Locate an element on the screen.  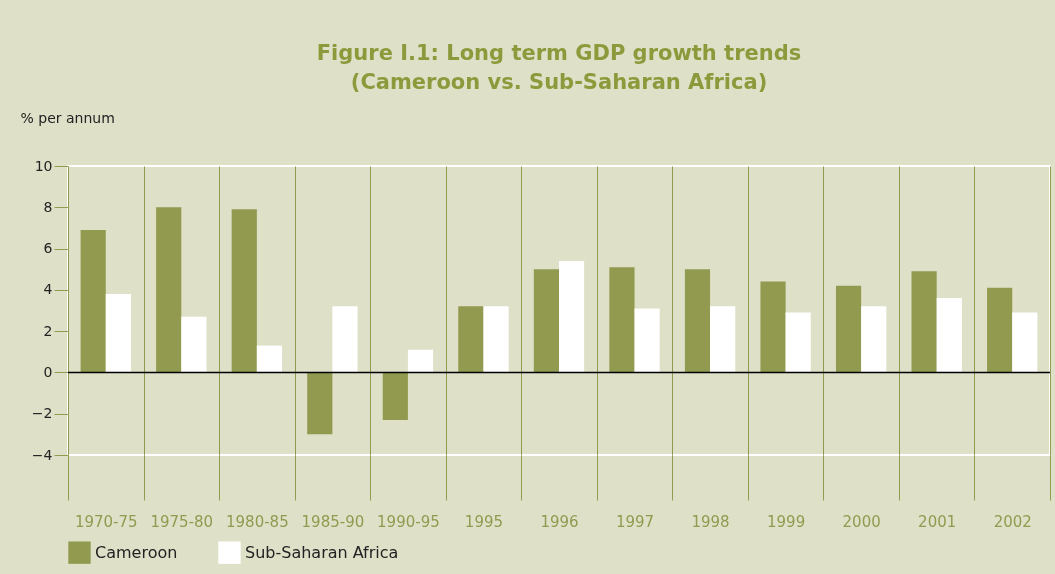
x-tick-label: 1970-75 is located at coordinates (106, 521).